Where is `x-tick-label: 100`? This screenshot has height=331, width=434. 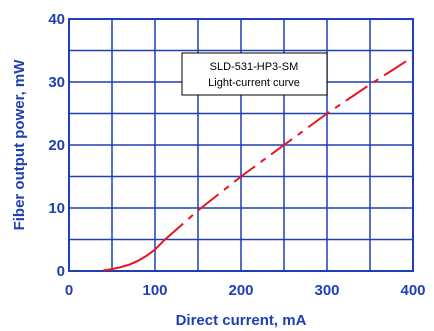
x-tick-label: 100 is located at coordinates (154, 290).